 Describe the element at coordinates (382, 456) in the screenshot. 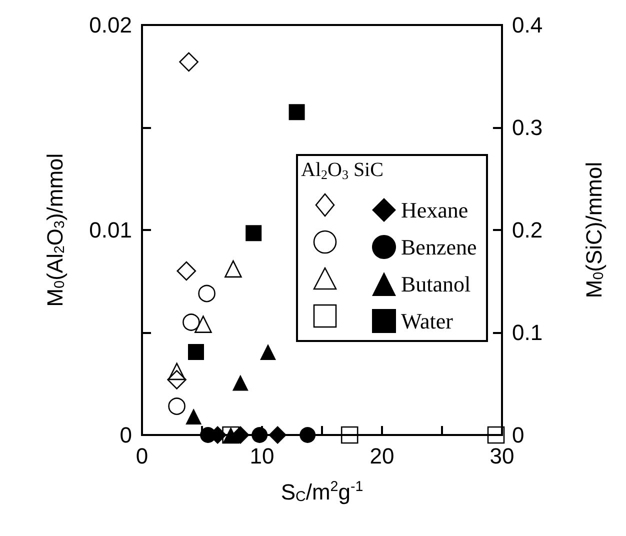

I see `x-tick-label: 20` at that location.